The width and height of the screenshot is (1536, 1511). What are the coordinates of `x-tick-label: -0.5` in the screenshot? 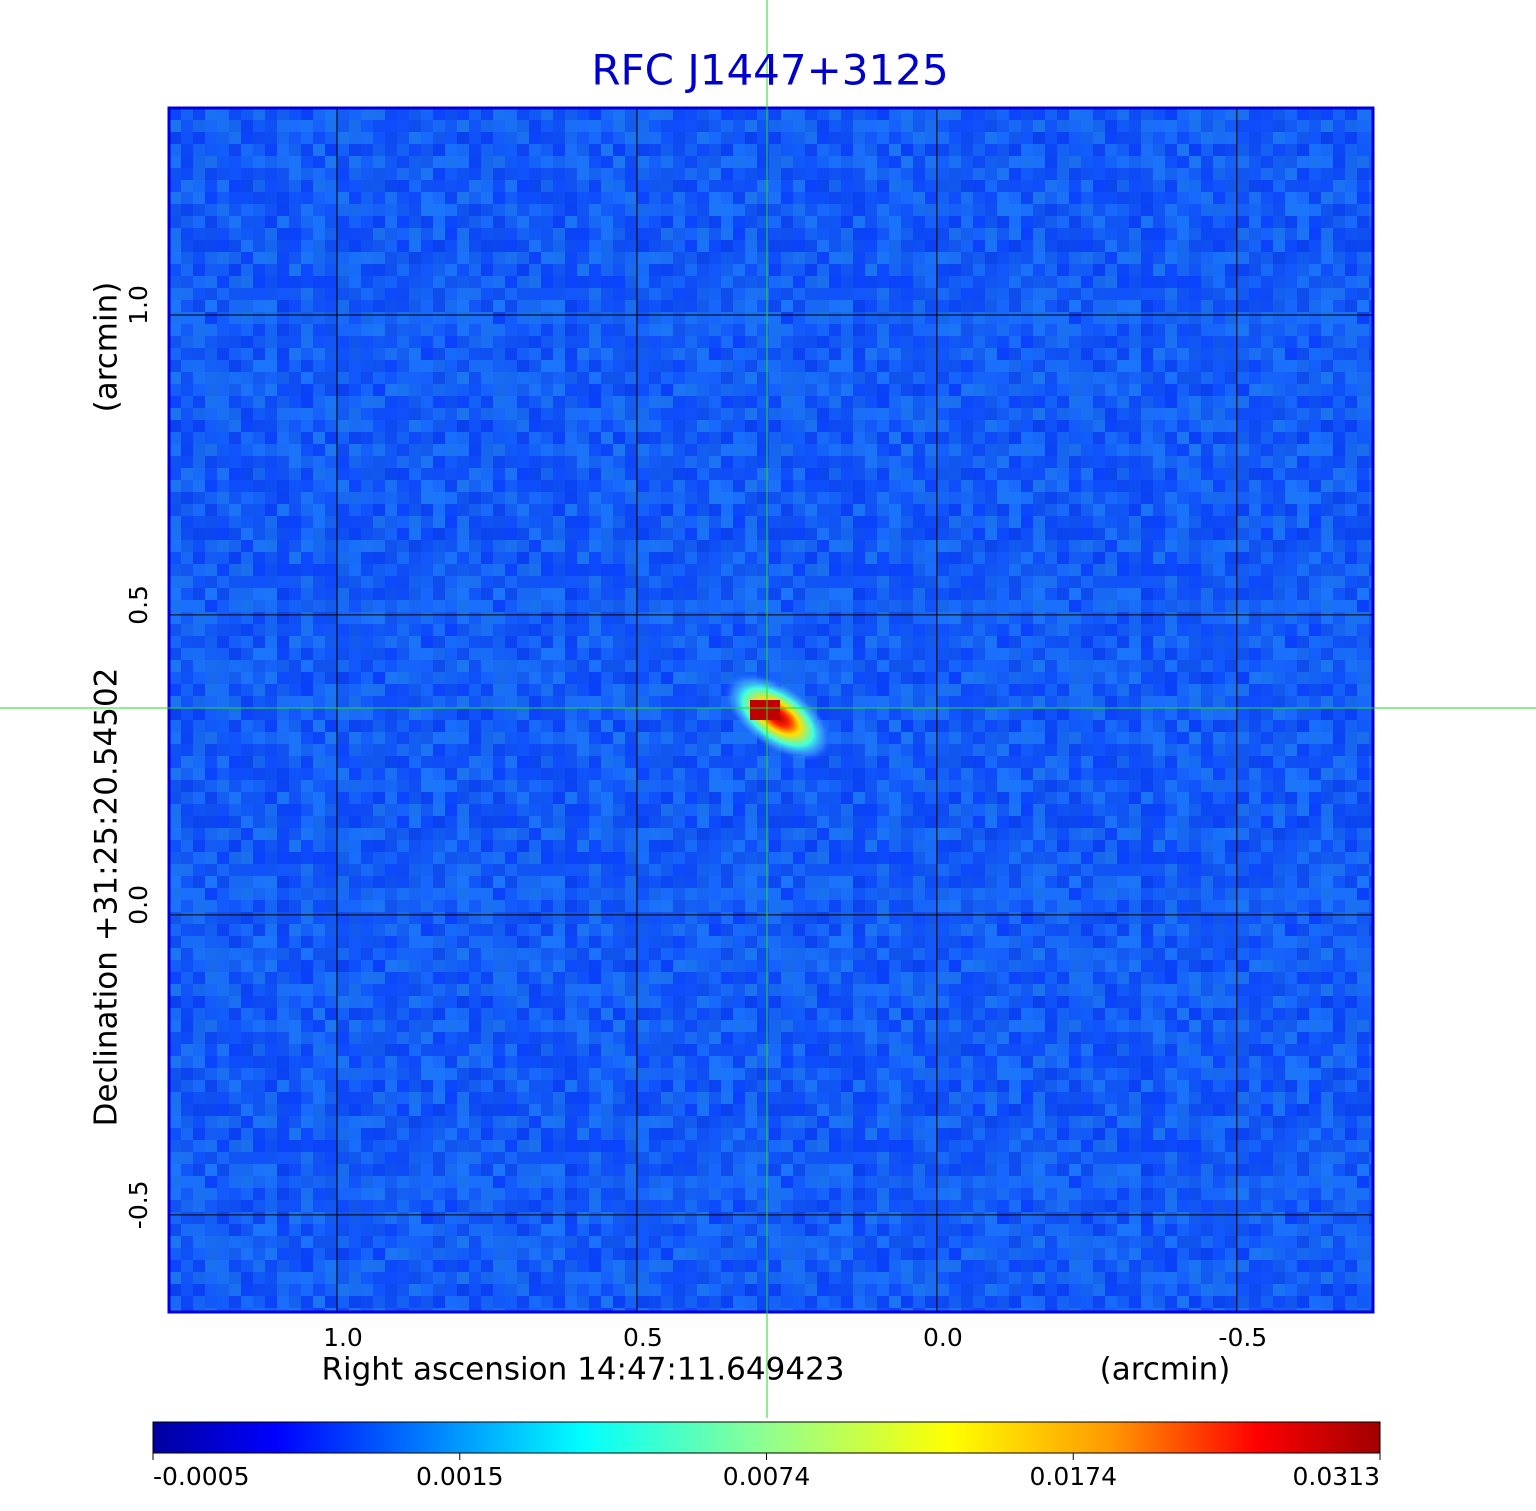 It's located at (1242, 1337).